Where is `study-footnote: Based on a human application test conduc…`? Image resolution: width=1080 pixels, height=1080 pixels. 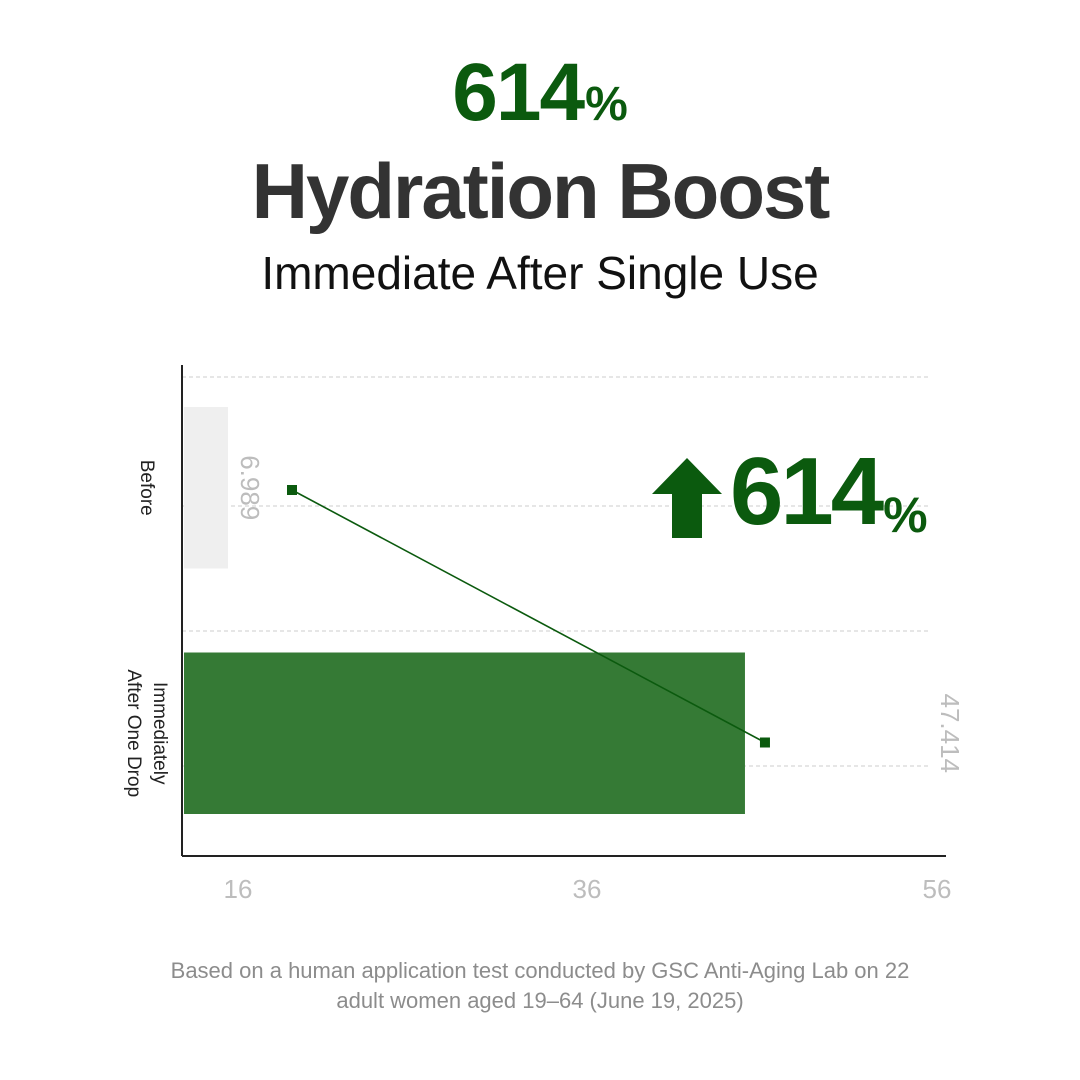 study-footnote: Based on a human application test conduc… is located at coordinates (540, 986).